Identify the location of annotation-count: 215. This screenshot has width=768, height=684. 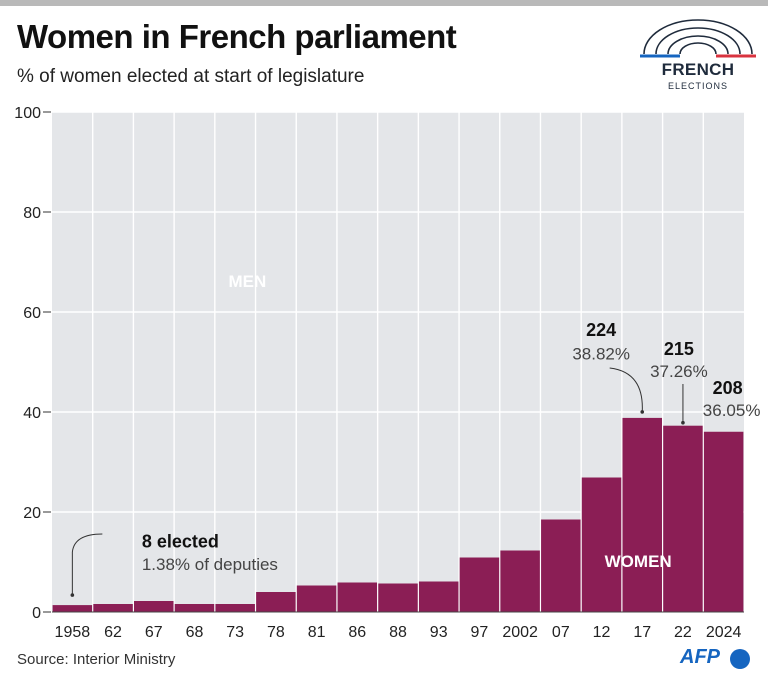
(679, 349).